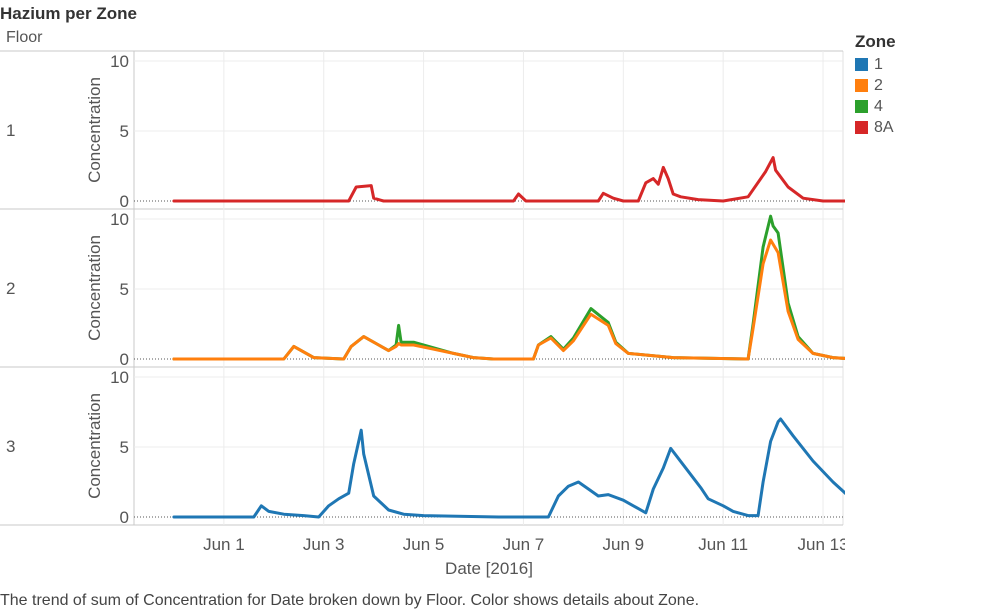 Image resolution: width=994 pixels, height=615 pixels. I want to click on legend-item-zone-8a: 8A, so click(875, 127).